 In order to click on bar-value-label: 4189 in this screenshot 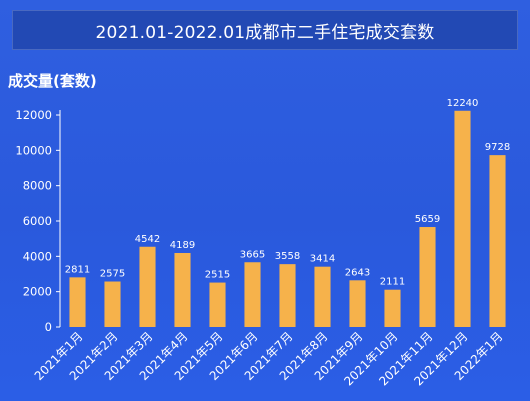, I will do `click(182, 245)`.